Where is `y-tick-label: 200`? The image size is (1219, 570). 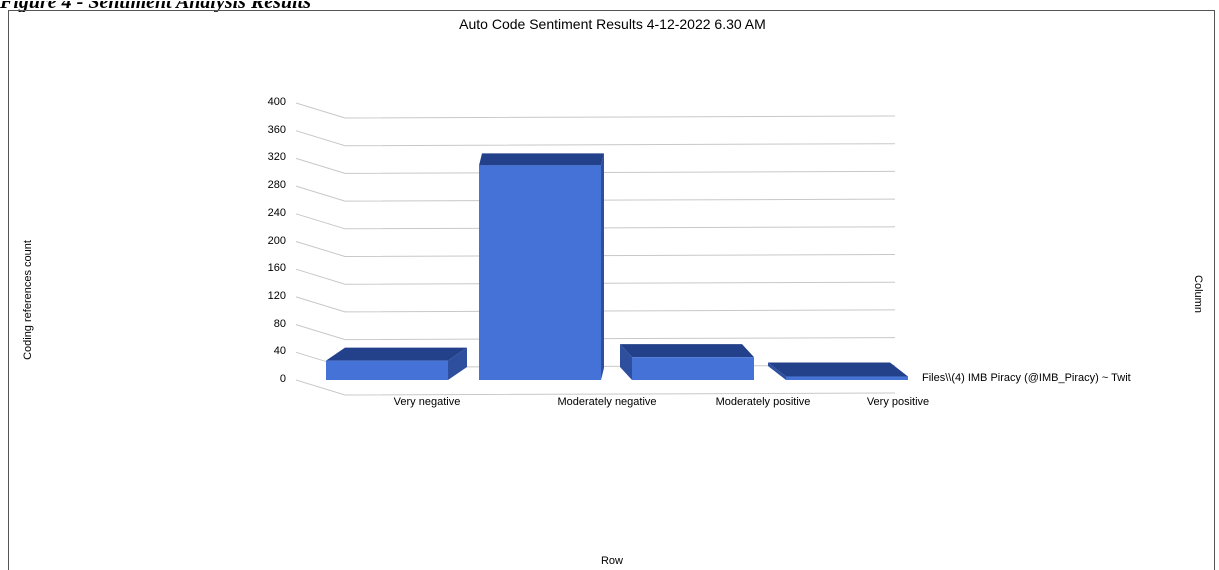 y-tick-label: 200 is located at coordinates (276, 240).